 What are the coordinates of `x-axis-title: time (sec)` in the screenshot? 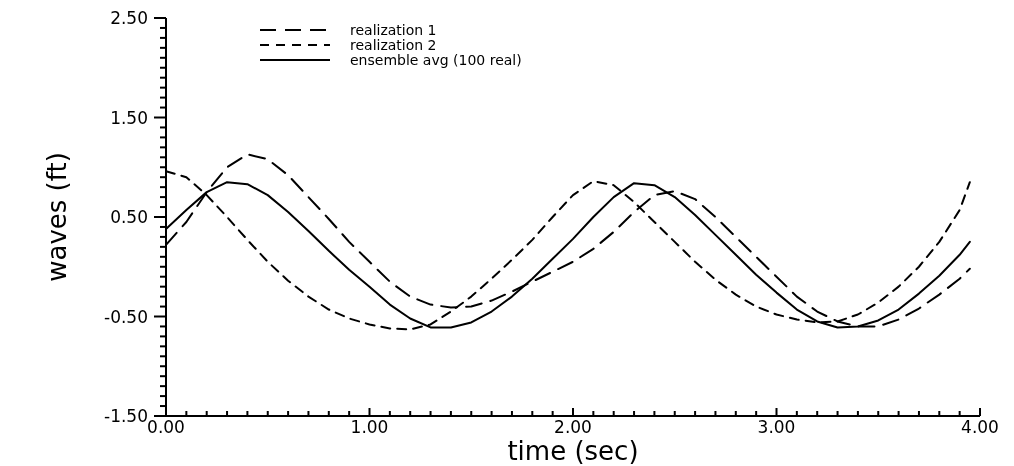 It's located at (573, 451).